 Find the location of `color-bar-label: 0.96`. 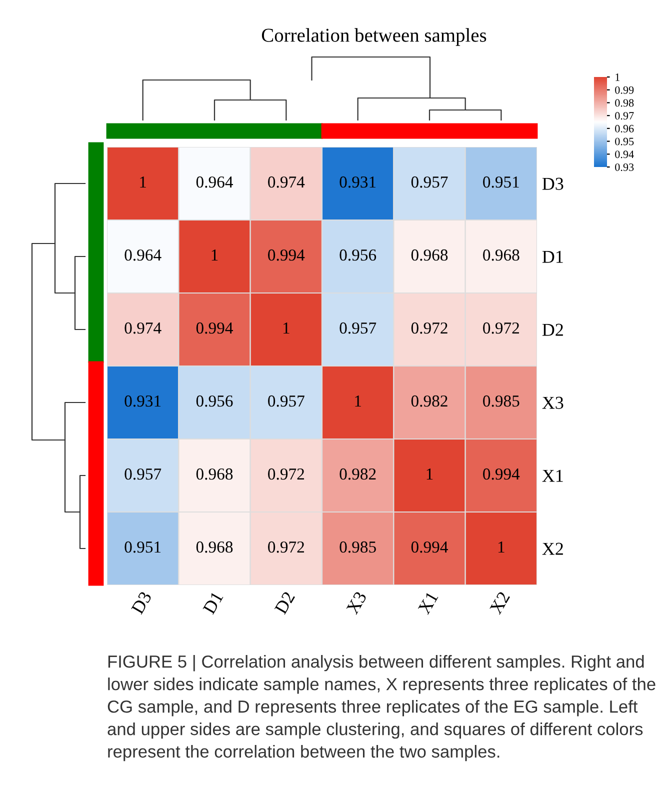

color-bar-label: 0.96 is located at coordinates (624, 128).